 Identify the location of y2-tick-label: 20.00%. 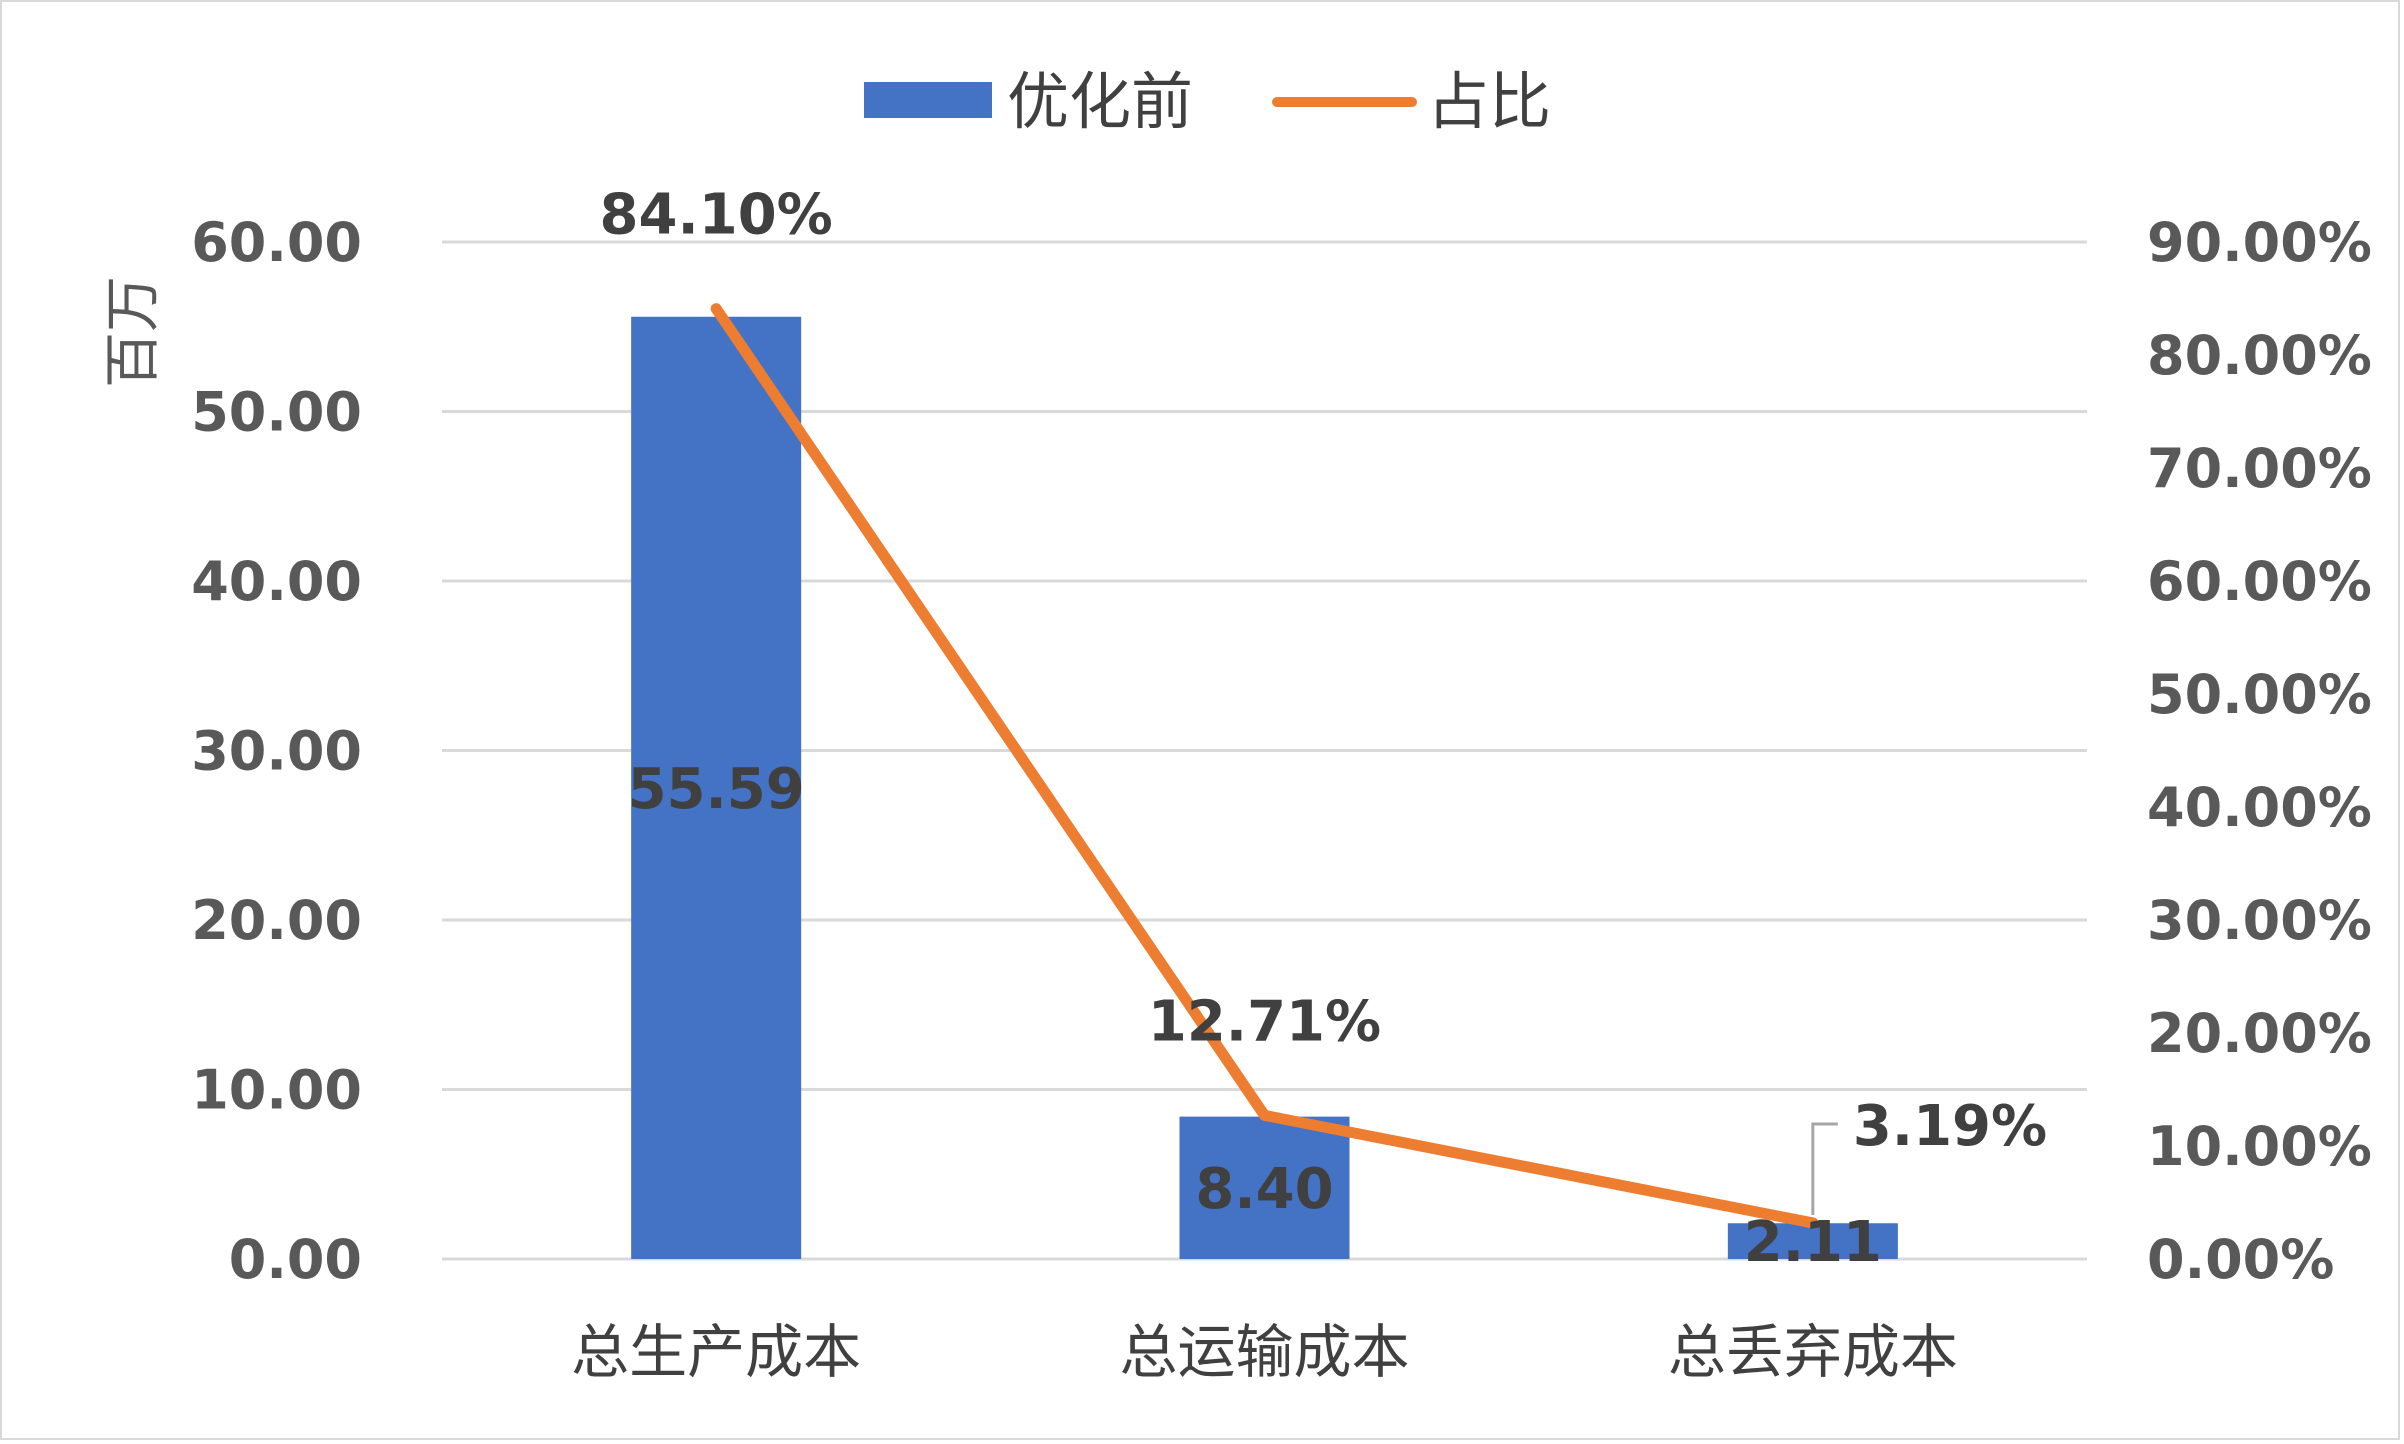
(2259, 1033).